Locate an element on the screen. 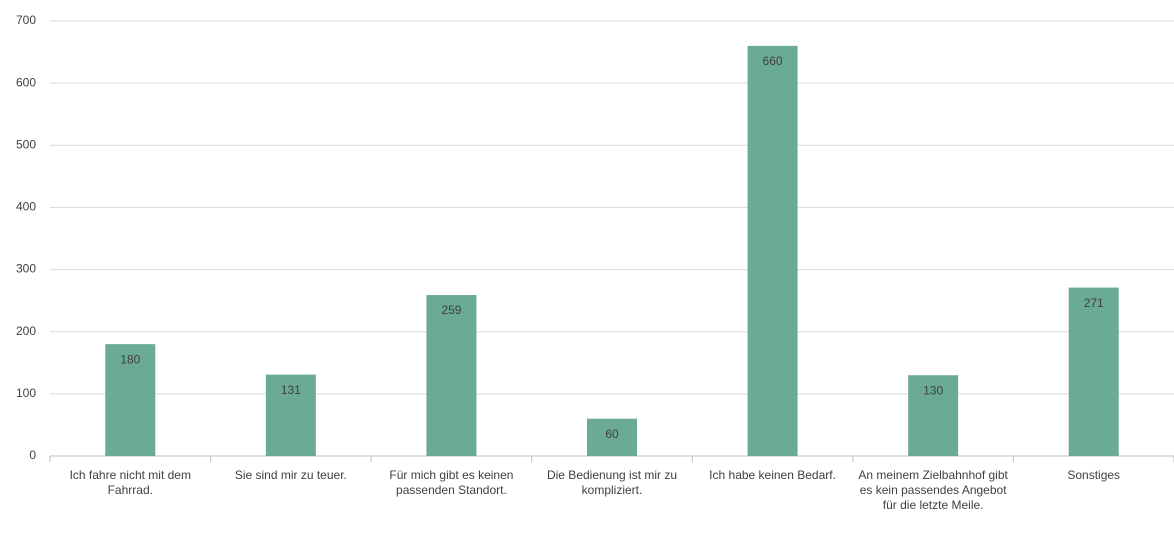 The width and height of the screenshot is (1174, 543). data-label: 131 is located at coordinates (291, 390).